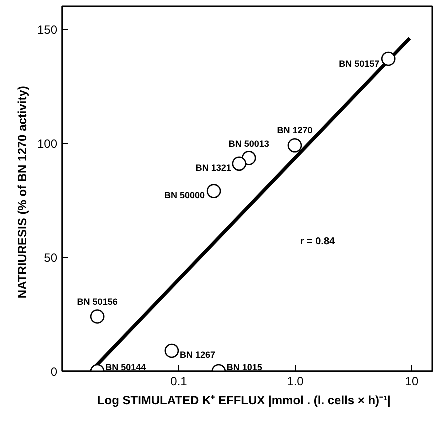 This screenshot has width=444, height=423. What do you see at coordinates (179, 381) in the screenshot?
I see `x-tick-label: 0.1` at bounding box center [179, 381].